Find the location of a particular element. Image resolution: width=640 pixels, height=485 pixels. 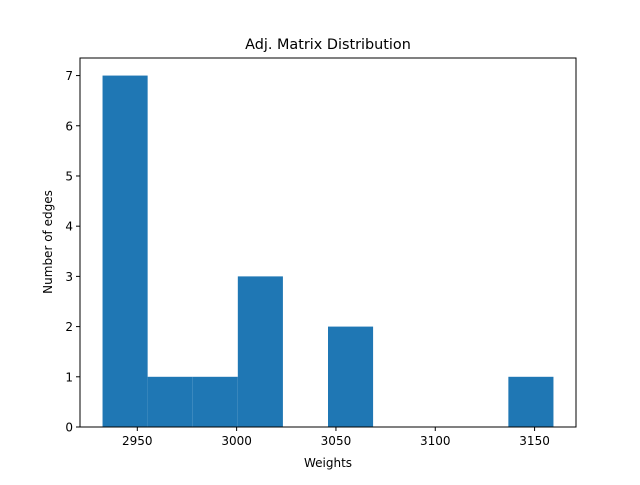

x-tick-label: 3050 is located at coordinates (336, 441).